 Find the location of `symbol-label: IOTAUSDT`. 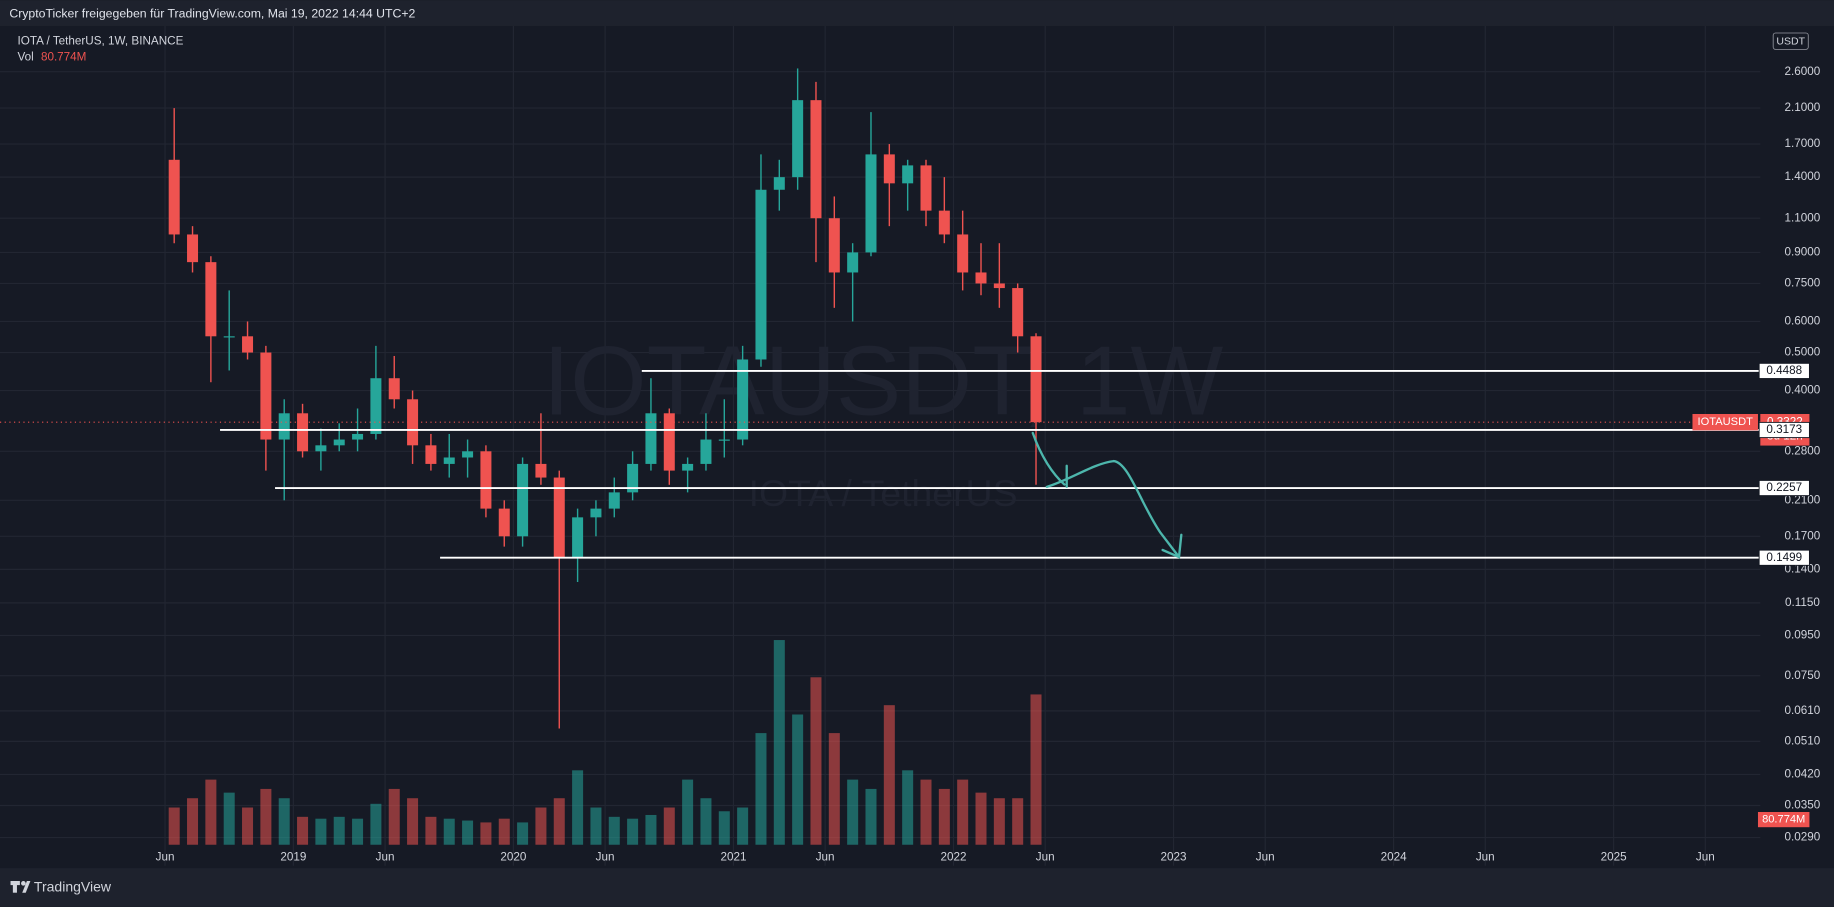

symbol-label: IOTAUSDT is located at coordinates (1726, 422).